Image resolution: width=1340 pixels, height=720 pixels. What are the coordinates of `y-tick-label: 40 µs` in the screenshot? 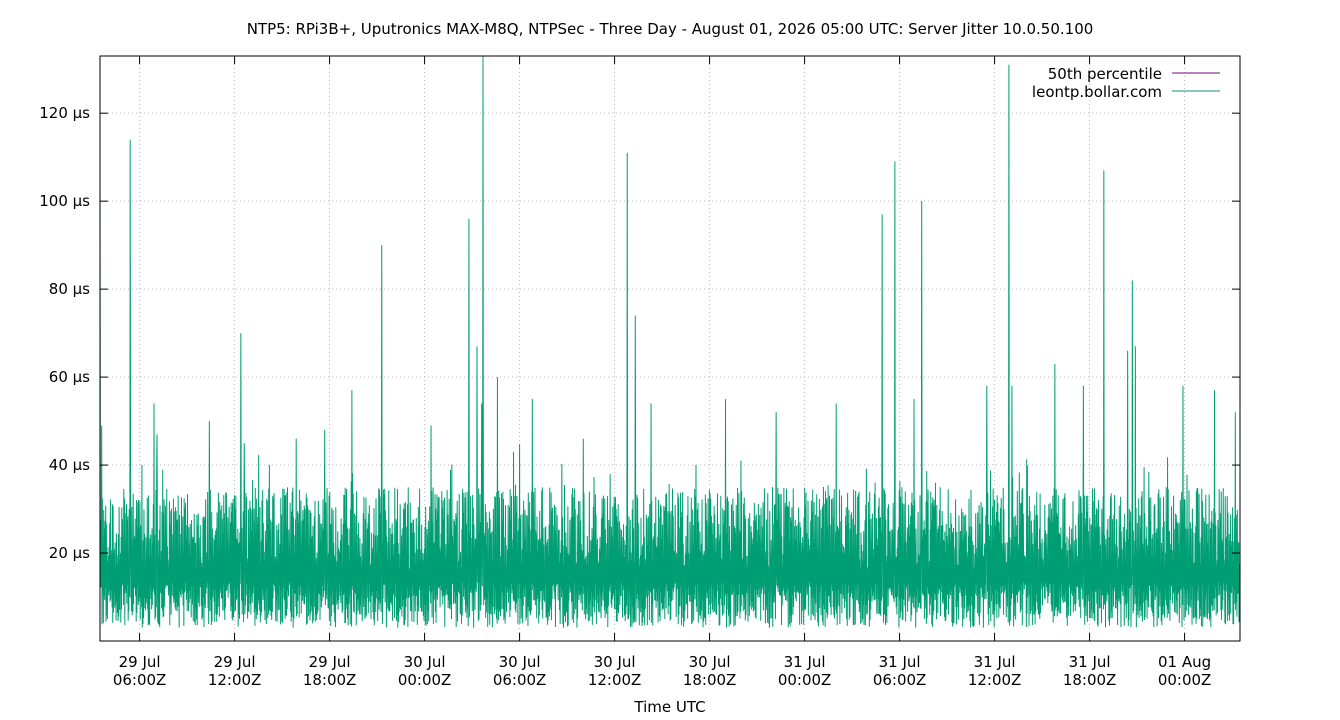 It's located at (69, 465).